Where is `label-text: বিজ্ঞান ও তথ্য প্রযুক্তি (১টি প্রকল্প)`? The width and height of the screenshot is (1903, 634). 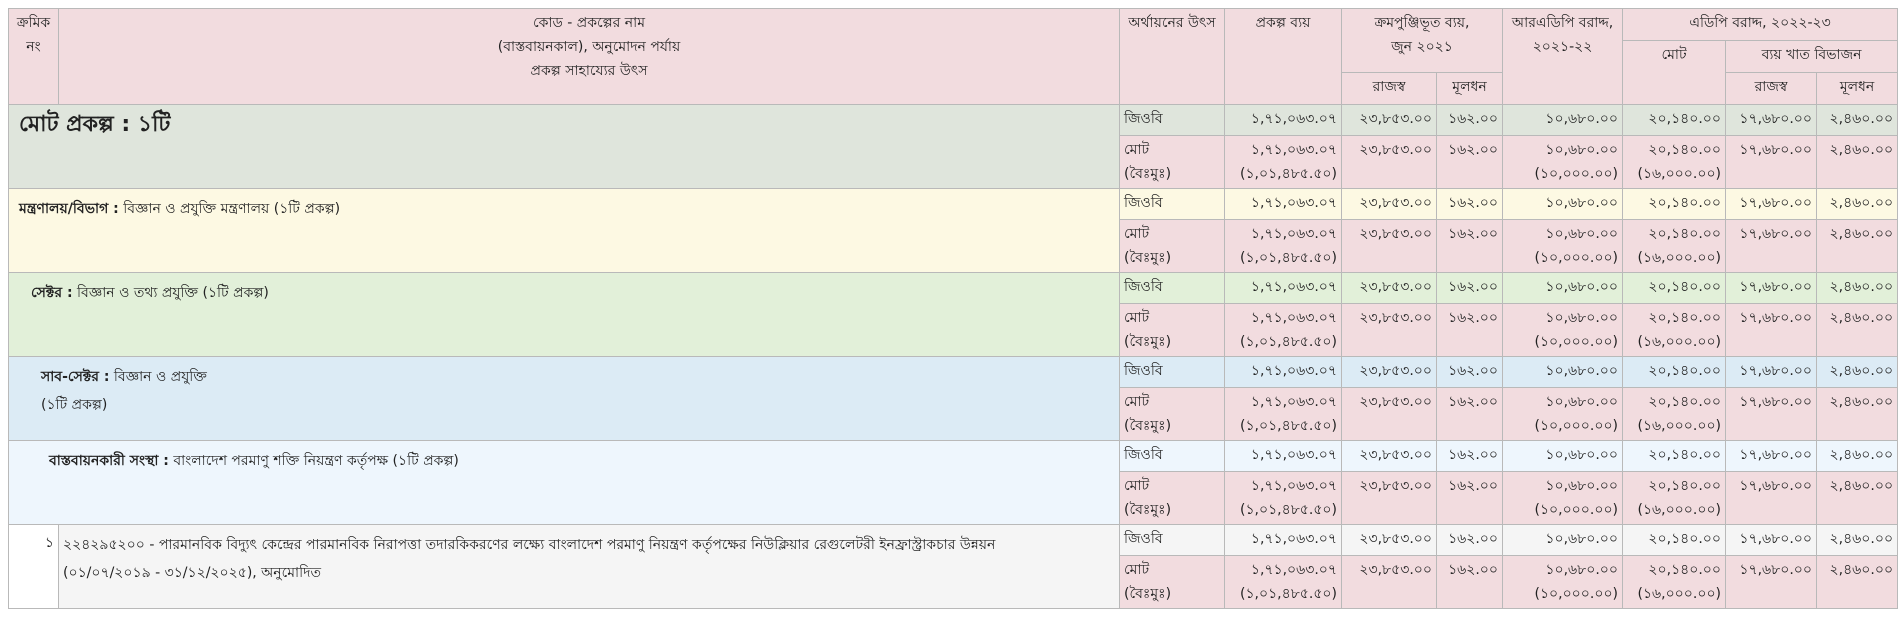 label-text: বিজ্ঞান ও তথ্য প্রযুক্তি (১টি প্রকল্প) is located at coordinates (173, 293).